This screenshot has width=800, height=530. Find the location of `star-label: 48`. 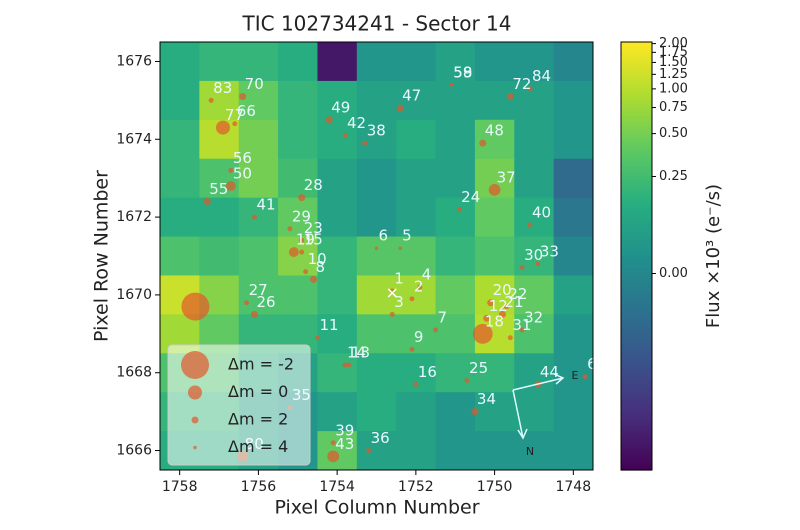

star-label: 48 is located at coordinates (494, 131).